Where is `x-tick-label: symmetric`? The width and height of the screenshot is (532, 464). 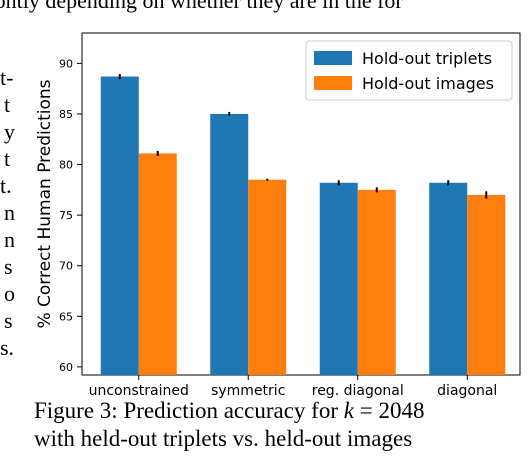
x-tick-label: symmetric is located at coordinates (248, 391).